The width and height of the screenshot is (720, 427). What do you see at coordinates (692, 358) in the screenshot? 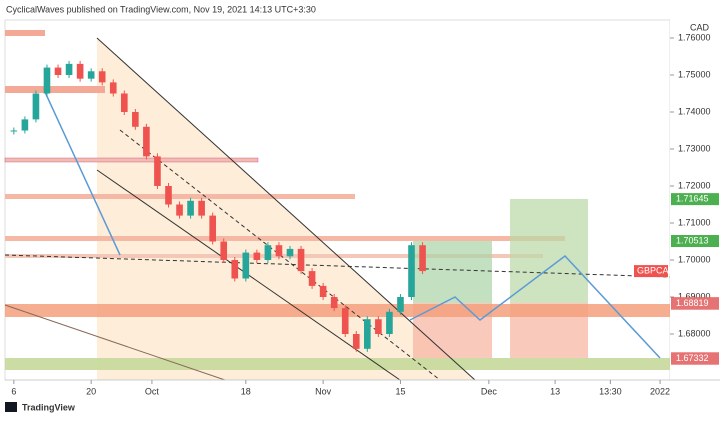
I see `price-tag-label: 1.67332` at bounding box center [692, 358].